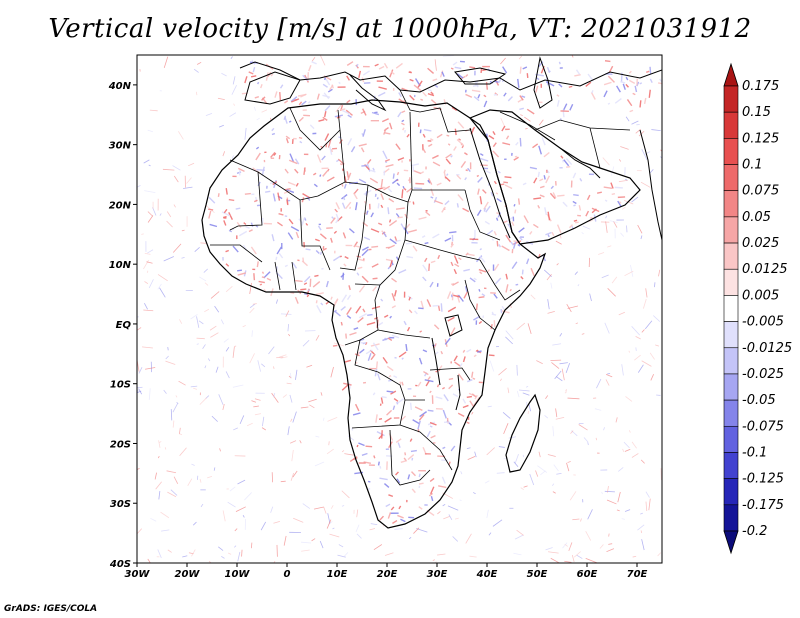  I want to click on lon-tick-label: 20E, so click(387, 574).